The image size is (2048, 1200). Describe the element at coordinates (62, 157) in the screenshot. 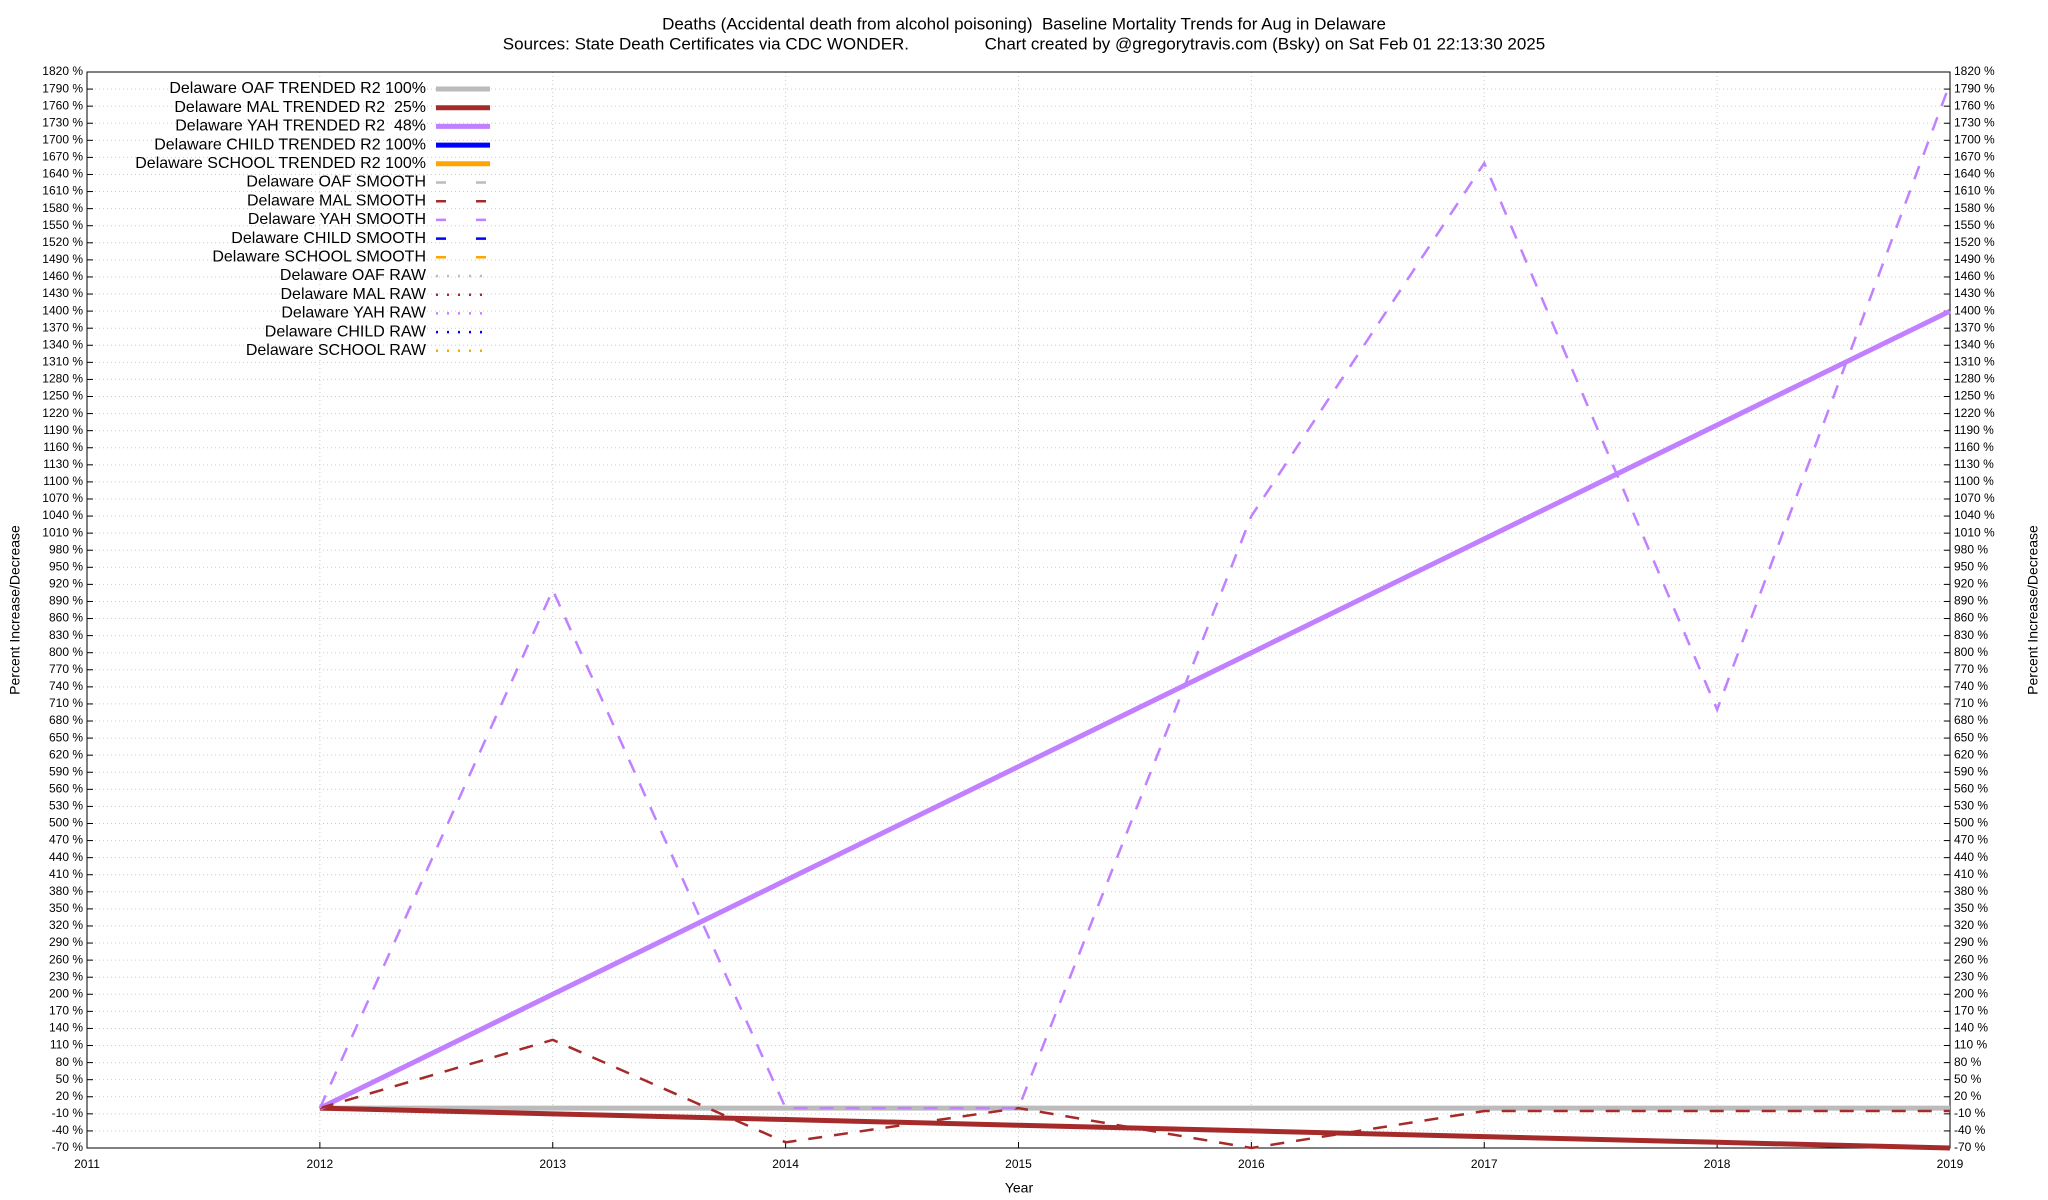

I see `y-tick-label: 1670 %` at that location.